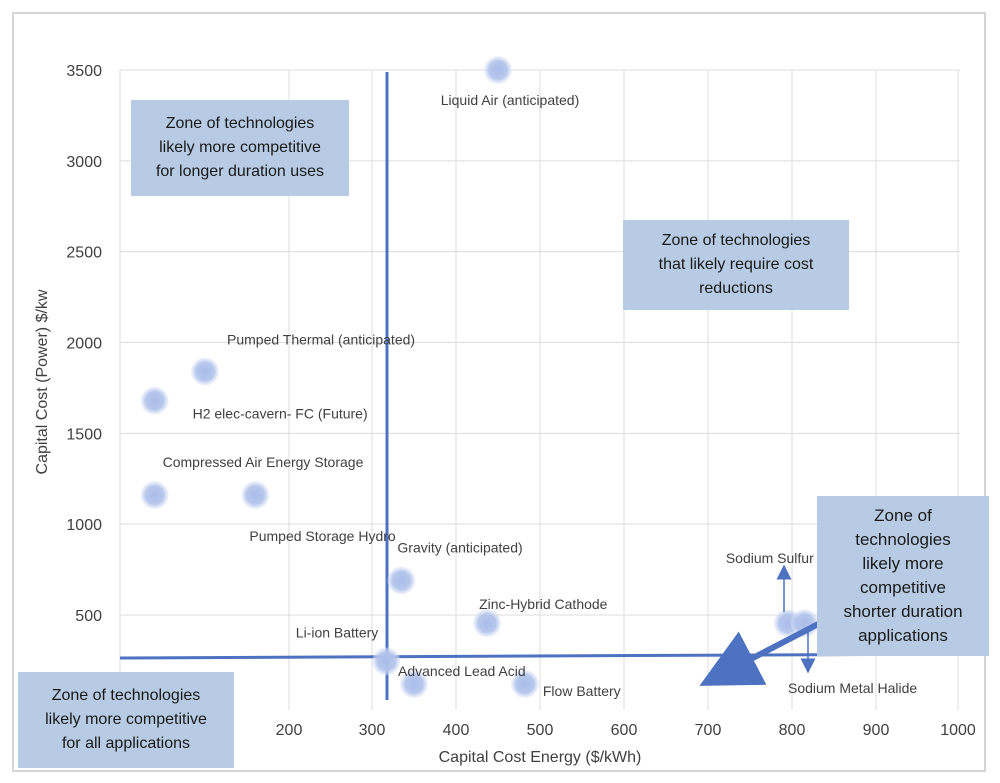  What do you see at coordinates (88, 616) in the screenshot?
I see `y-tick-label: 500` at bounding box center [88, 616].